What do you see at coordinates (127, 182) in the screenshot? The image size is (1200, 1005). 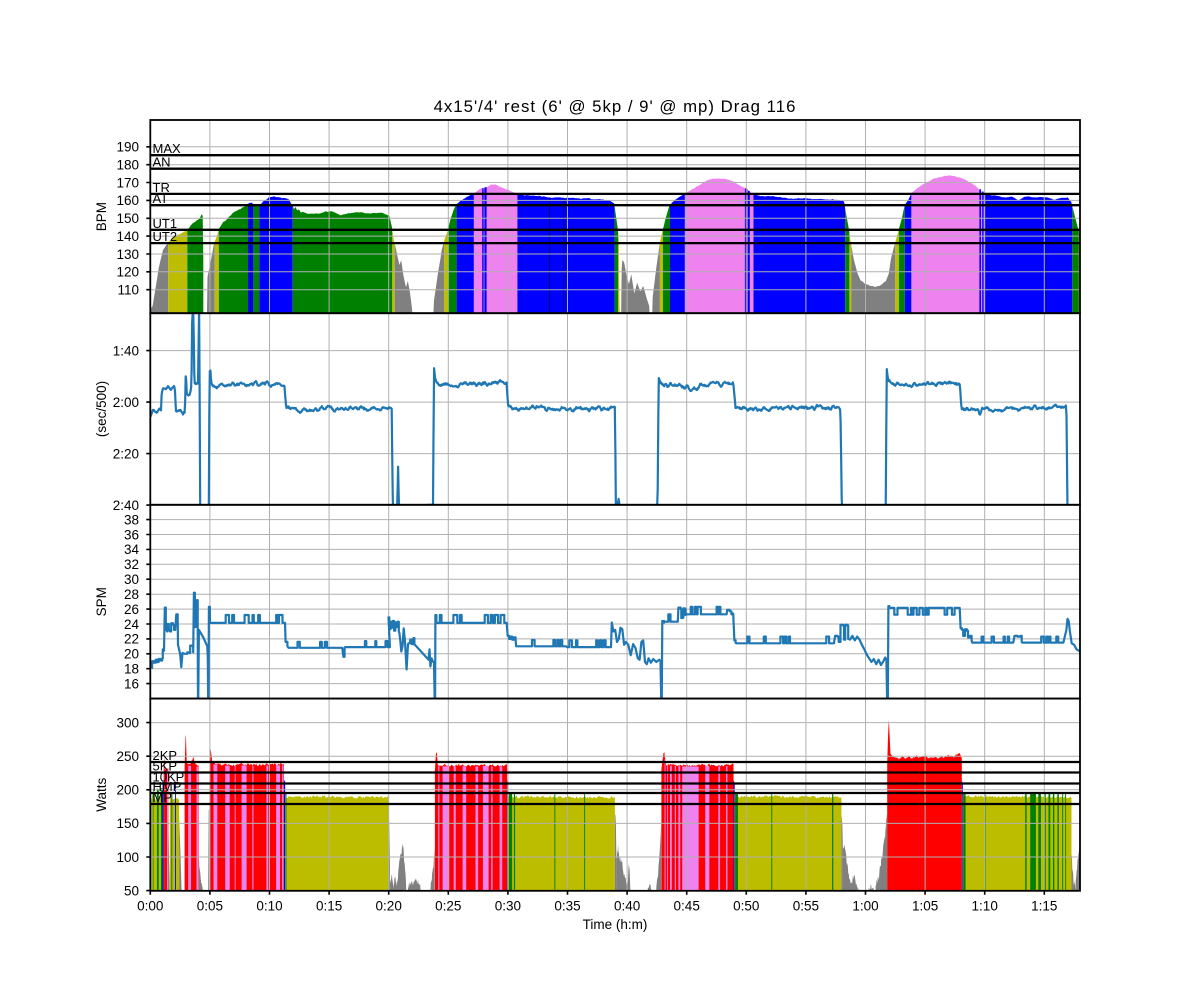 I see `svg-text: 170` at bounding box center [127, 182].